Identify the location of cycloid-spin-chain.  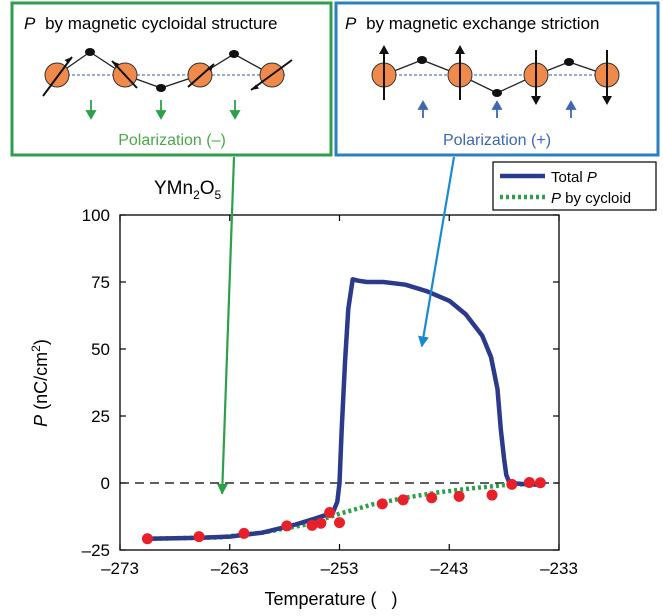
(167, 72).